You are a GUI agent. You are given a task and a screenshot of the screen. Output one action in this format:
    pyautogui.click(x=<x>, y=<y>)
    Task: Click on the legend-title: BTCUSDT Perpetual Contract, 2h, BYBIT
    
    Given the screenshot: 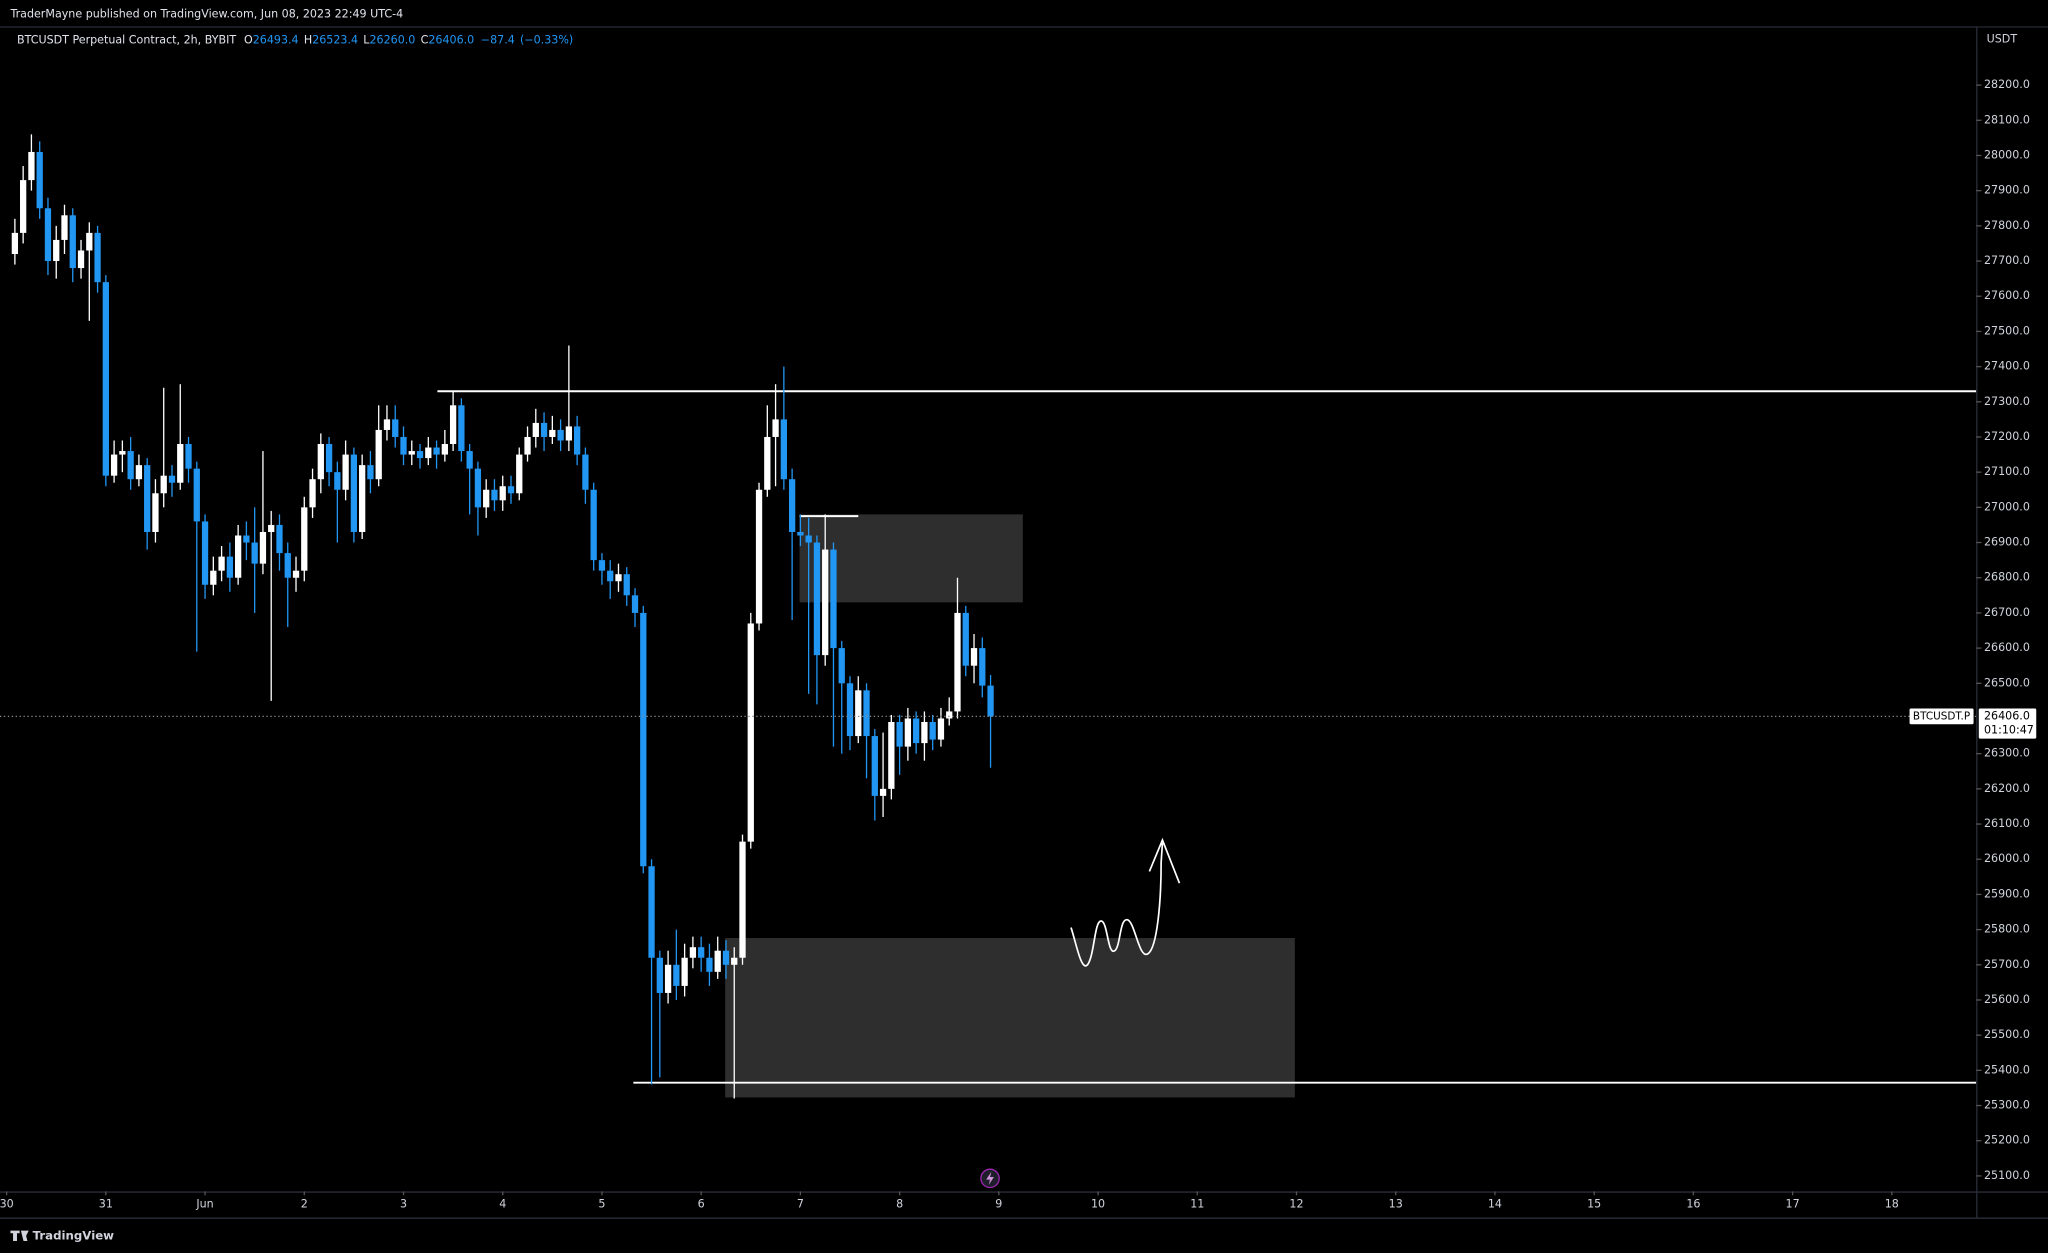 What is the action you would take?
    pyautogui.click(x=126, y=40)
    